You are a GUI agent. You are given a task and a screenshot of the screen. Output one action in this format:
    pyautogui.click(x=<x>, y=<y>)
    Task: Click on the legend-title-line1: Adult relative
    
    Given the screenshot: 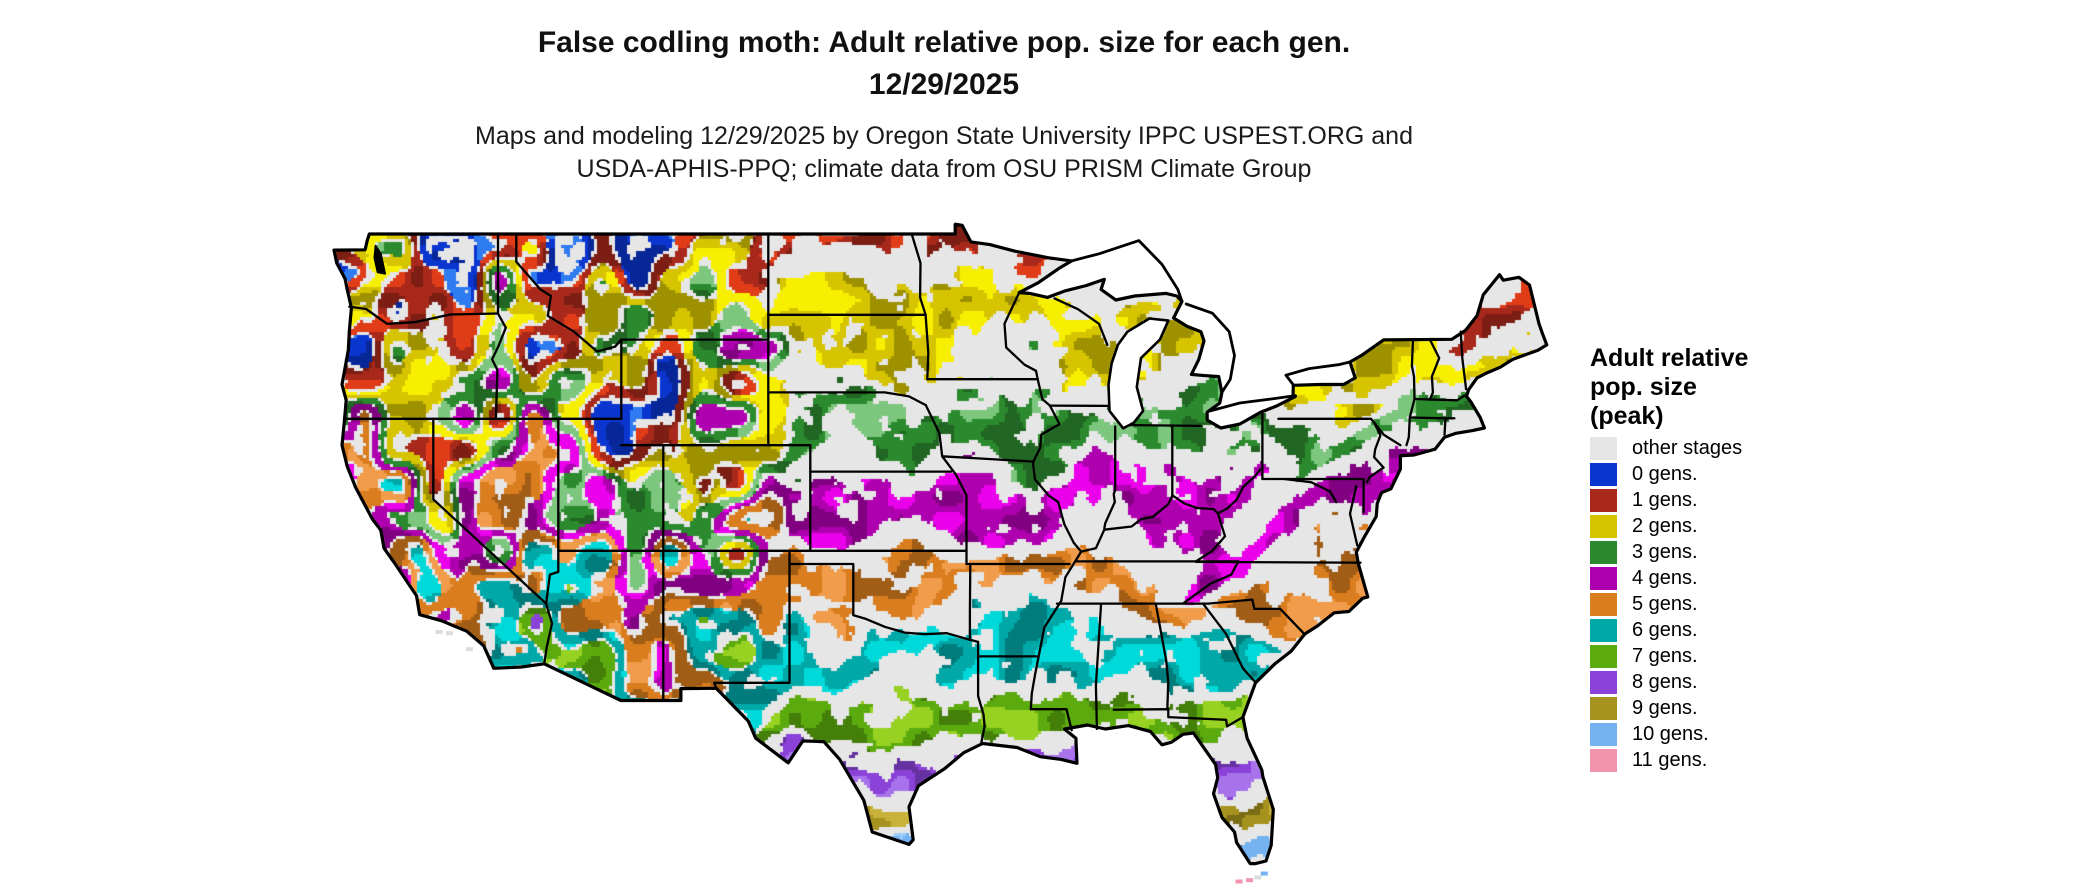 What is the action you would take?
    pyautogui.click(x=1669, y=358)
    